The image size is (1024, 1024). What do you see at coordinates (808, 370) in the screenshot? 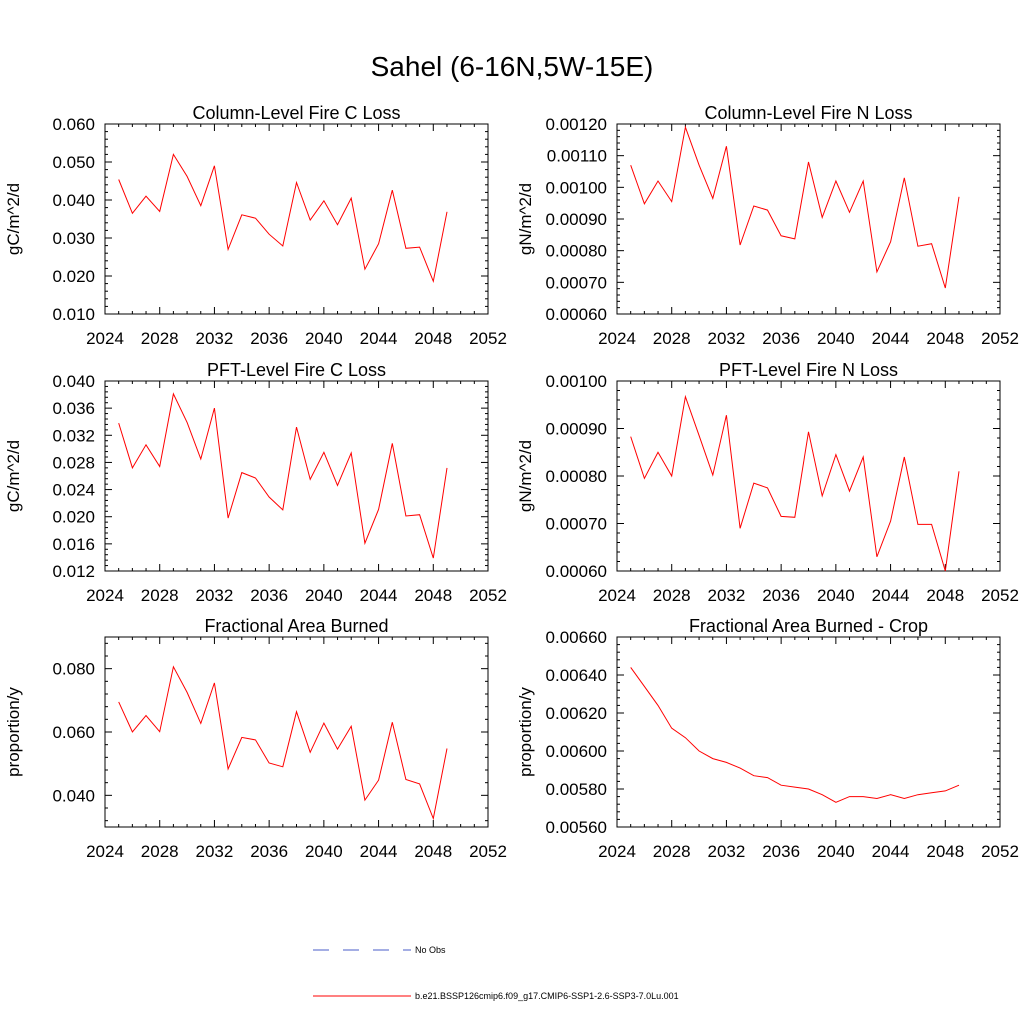
I see `panel-title: PFT-Level Fire N Loss` at bounding box center [808, 370].